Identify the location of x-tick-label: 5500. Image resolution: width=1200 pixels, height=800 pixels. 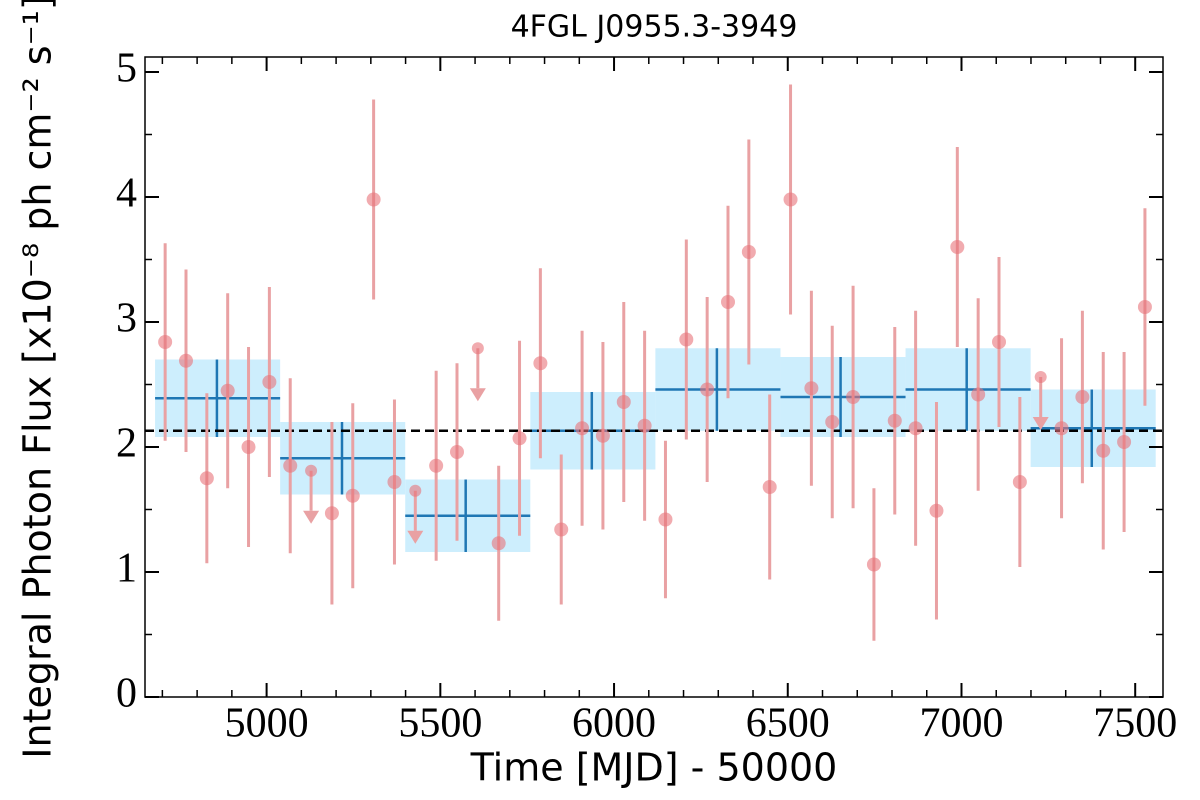
(440, 724).